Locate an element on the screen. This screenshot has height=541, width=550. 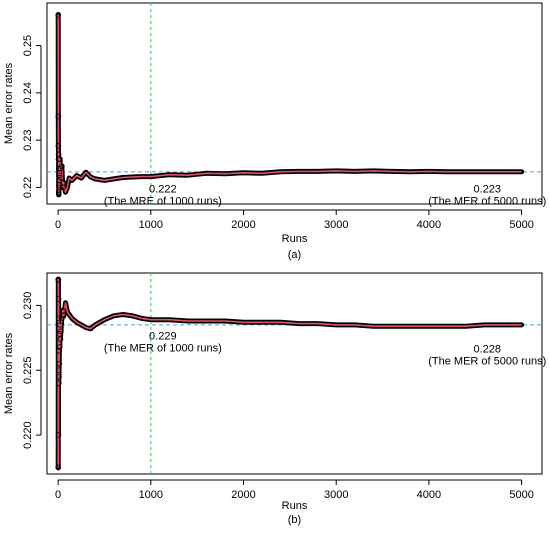
annotation-note: (The MRE of 1000 runs) is located at coordinates (163, 201).